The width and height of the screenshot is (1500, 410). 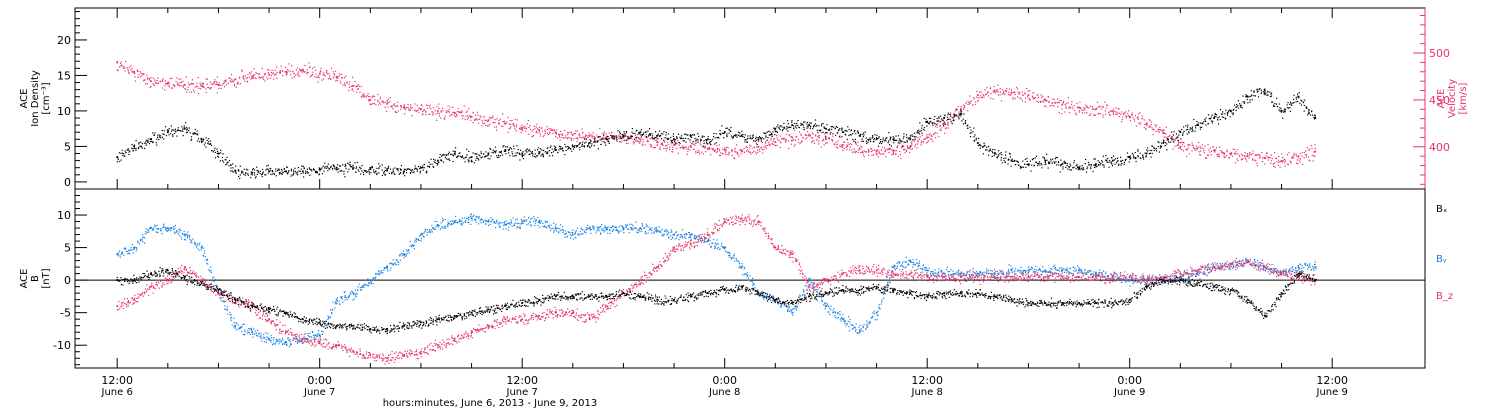 What do you see at coordinates (826, 139) in the screenshot?
I see `velocity-series-point` at bounding box center [826, 139].